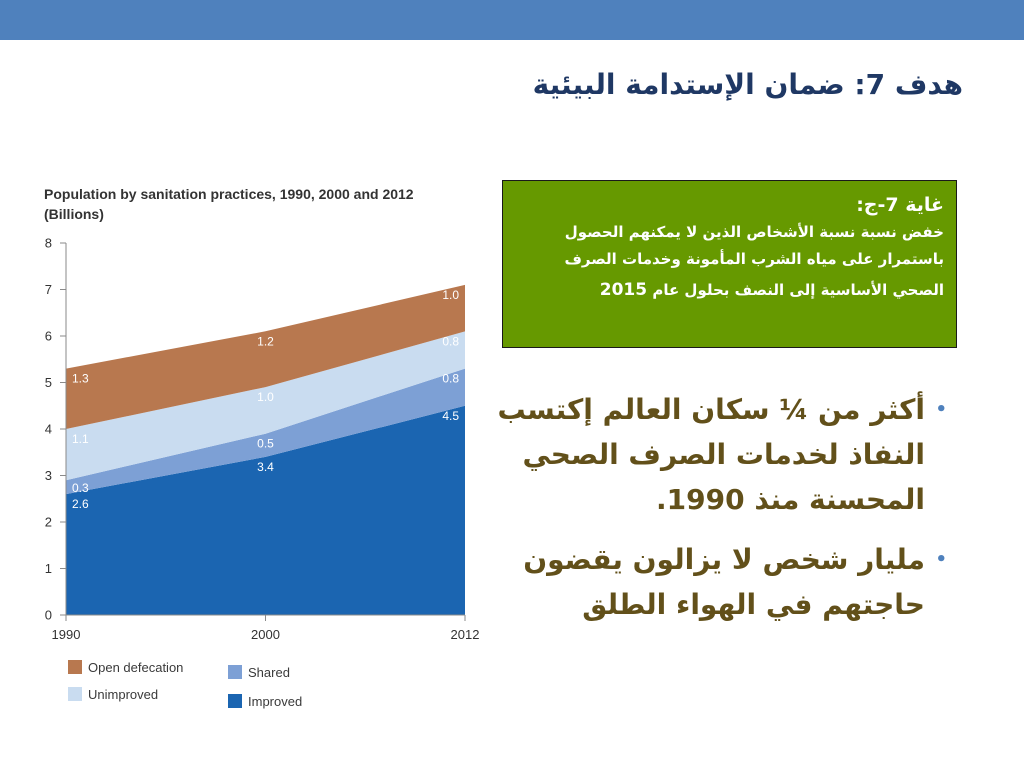 The width and height of the screenshot is (1024, 768). What do you see at coordinates (80, 488) in the screenshot?
I see `data-label-shared-1990: 0.3` at bounding box center [80, 488].